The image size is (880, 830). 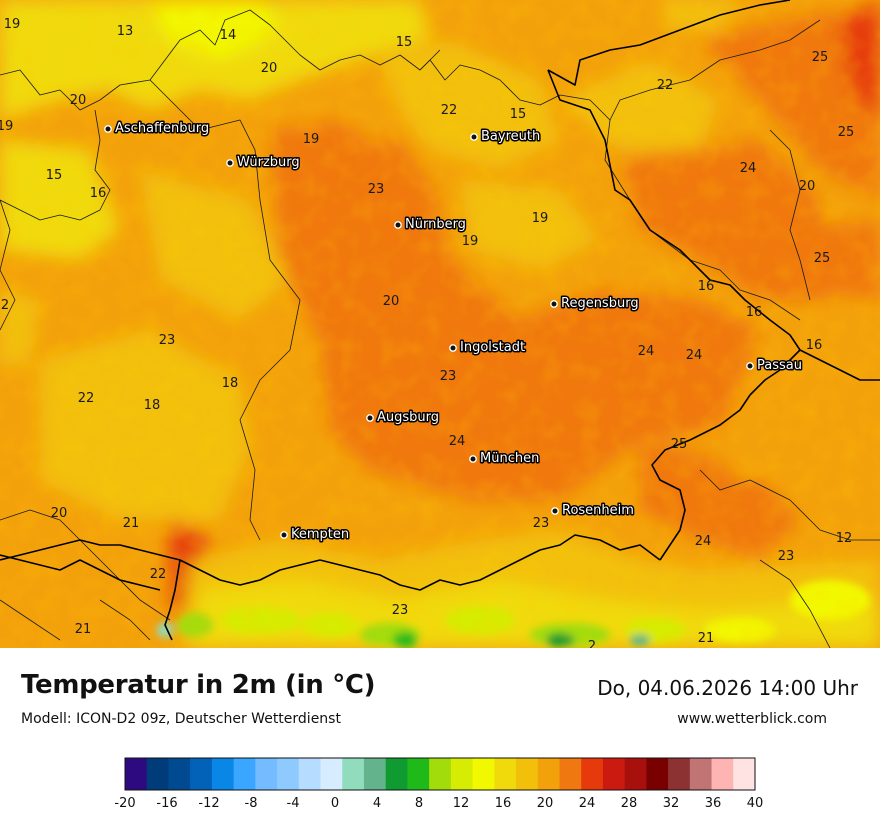 I want to click on scale-tick-label: 4, so click(x=377, y=803).